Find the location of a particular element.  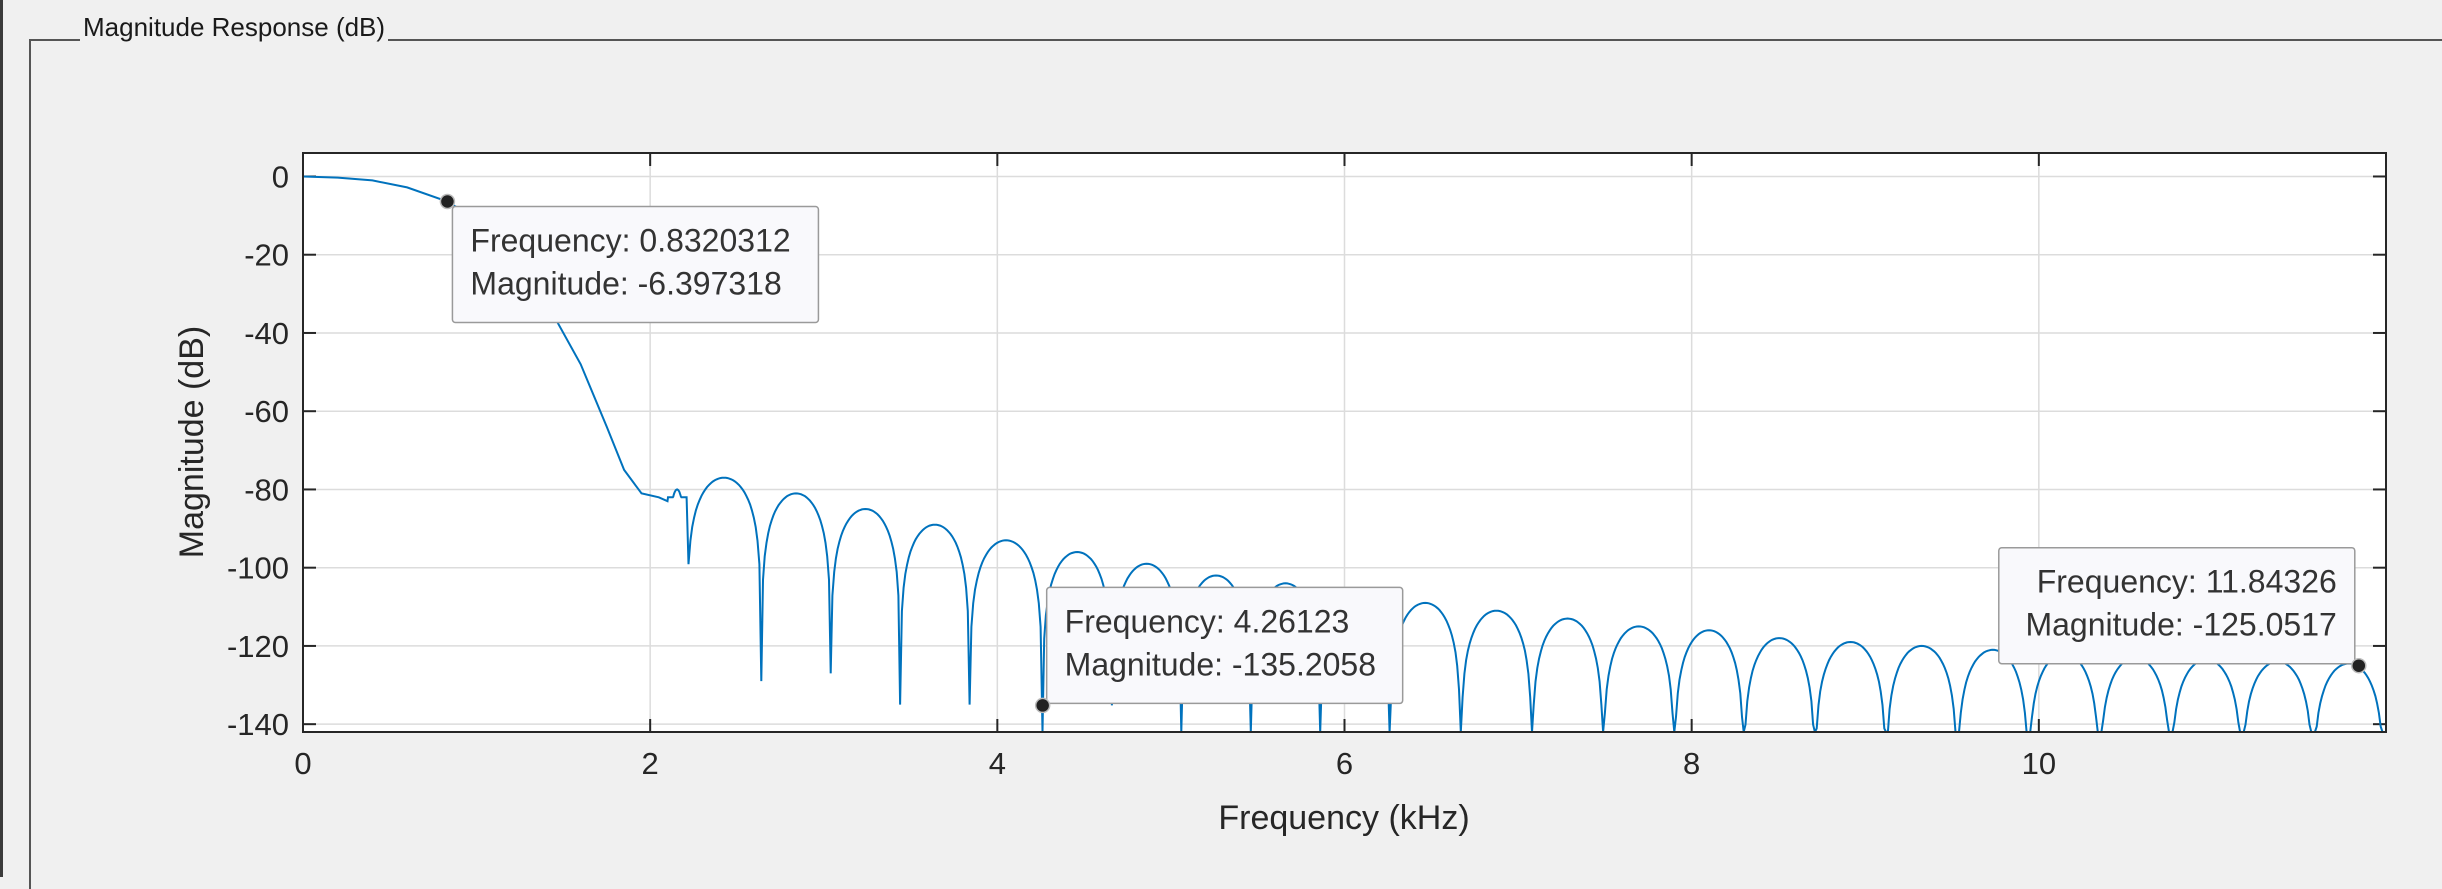

datatip: Frequency: 4.26123 Magnitude: -135.2058 is located at coordinates (1219, 650).